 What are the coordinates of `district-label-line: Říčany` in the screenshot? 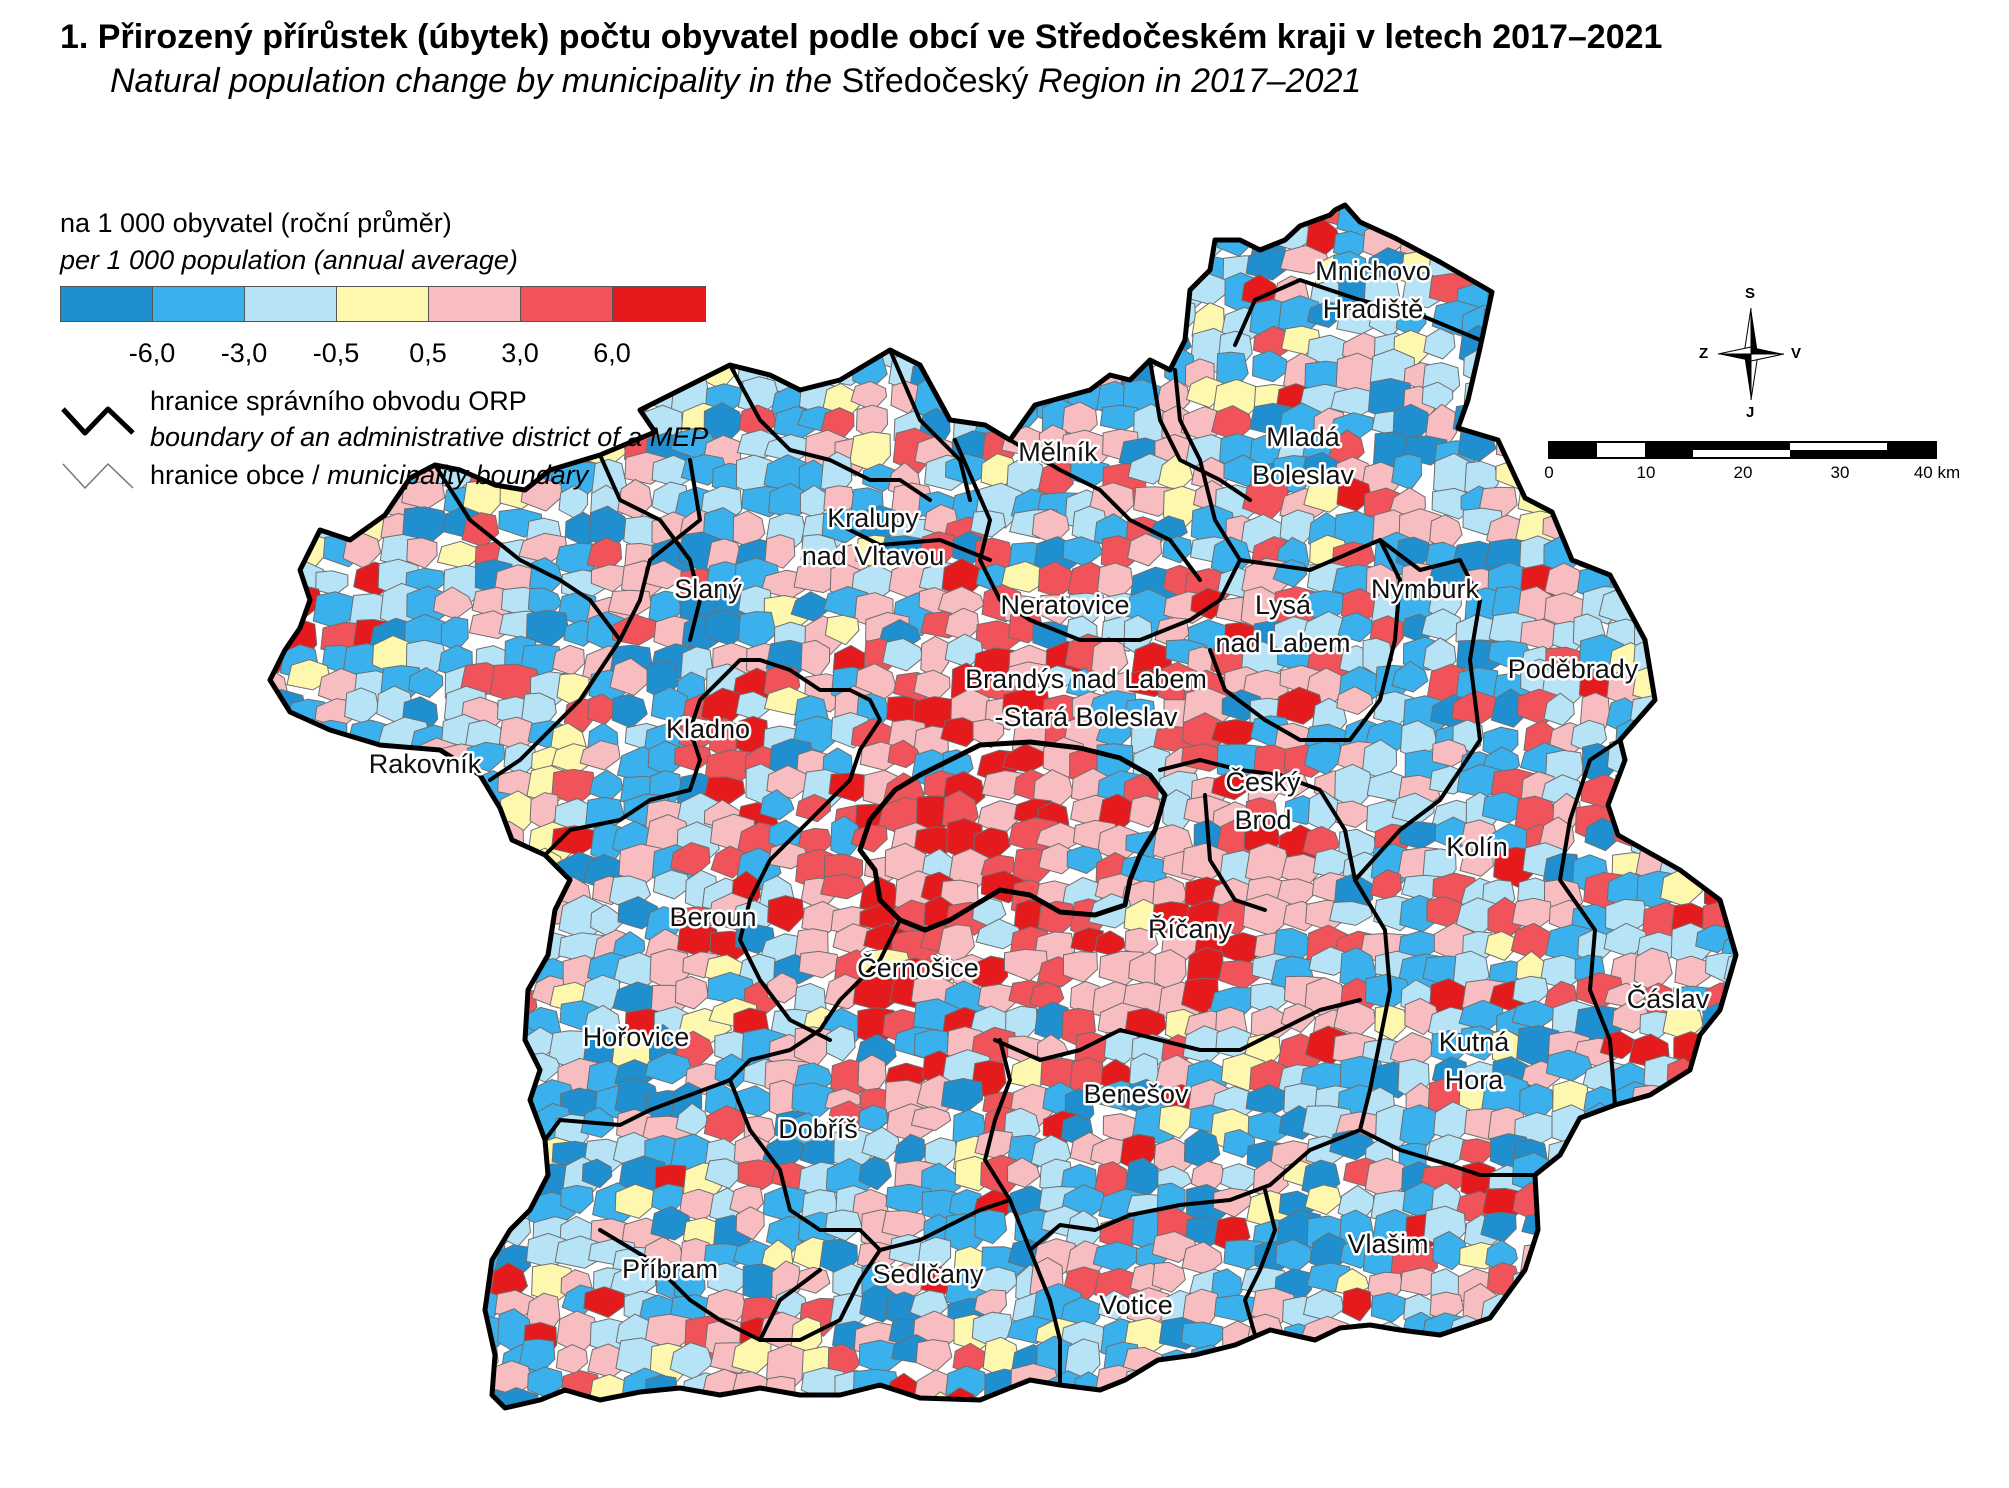 It's located at (1190, 928).